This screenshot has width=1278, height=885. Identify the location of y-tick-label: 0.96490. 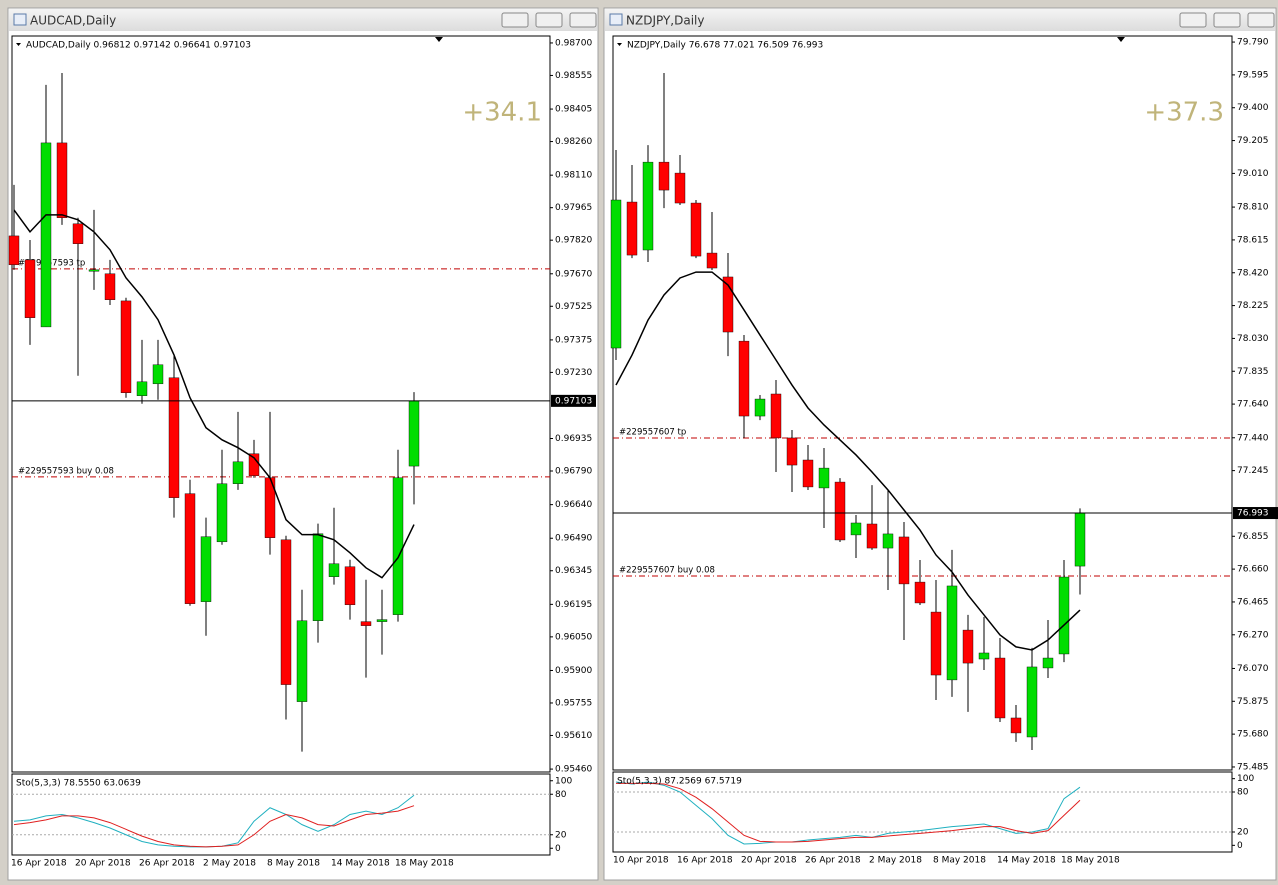
(573, 539).